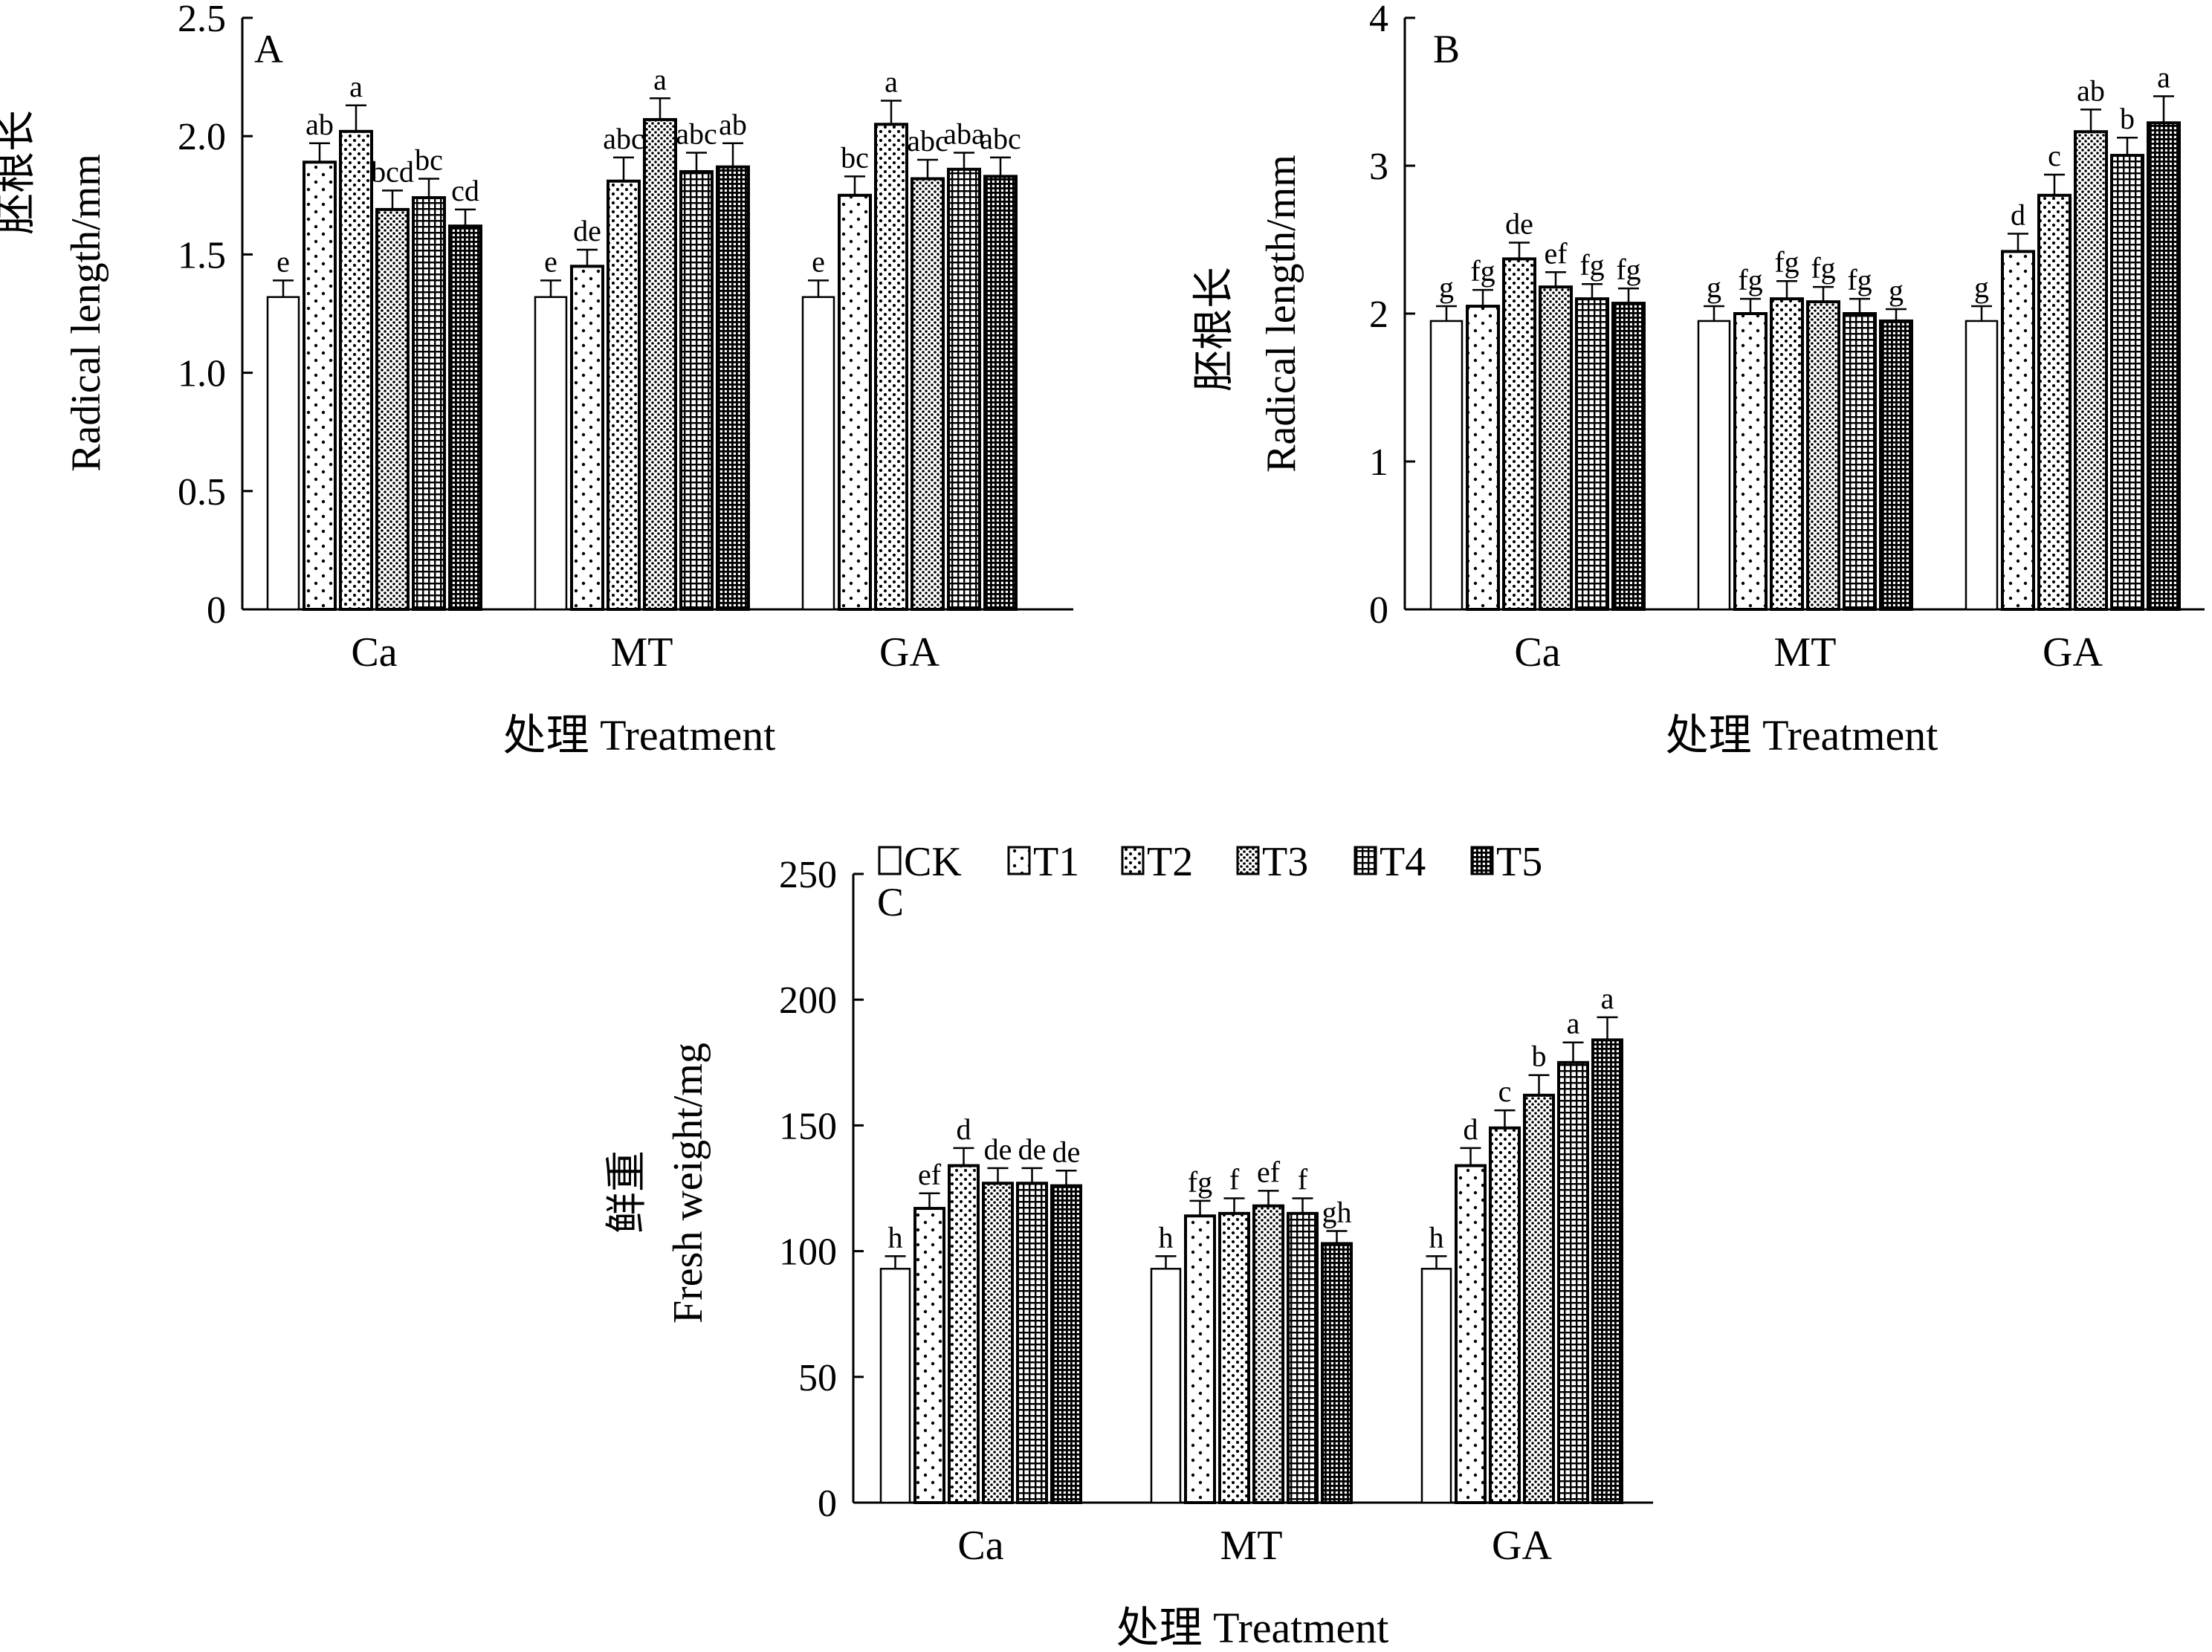 The width and height of the screenshot is (2212, 1652). I want to click on panel-b-ytick-label: 4, so click(1378, 20).